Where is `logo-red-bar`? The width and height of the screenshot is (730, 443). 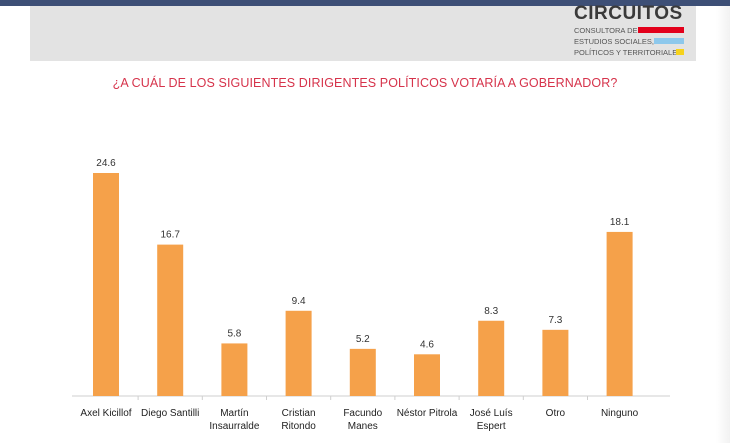 logo-red-bar is located at coordinates (661, 30).